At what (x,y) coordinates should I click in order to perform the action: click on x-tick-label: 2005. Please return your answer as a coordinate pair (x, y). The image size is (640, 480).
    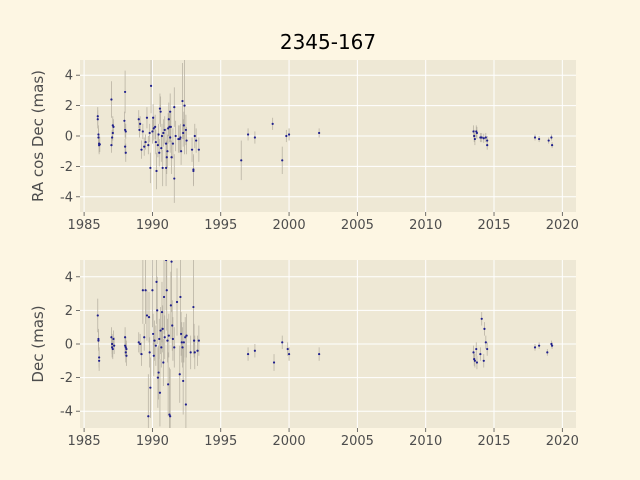
    Looking at the image, I should click on (357, 441).